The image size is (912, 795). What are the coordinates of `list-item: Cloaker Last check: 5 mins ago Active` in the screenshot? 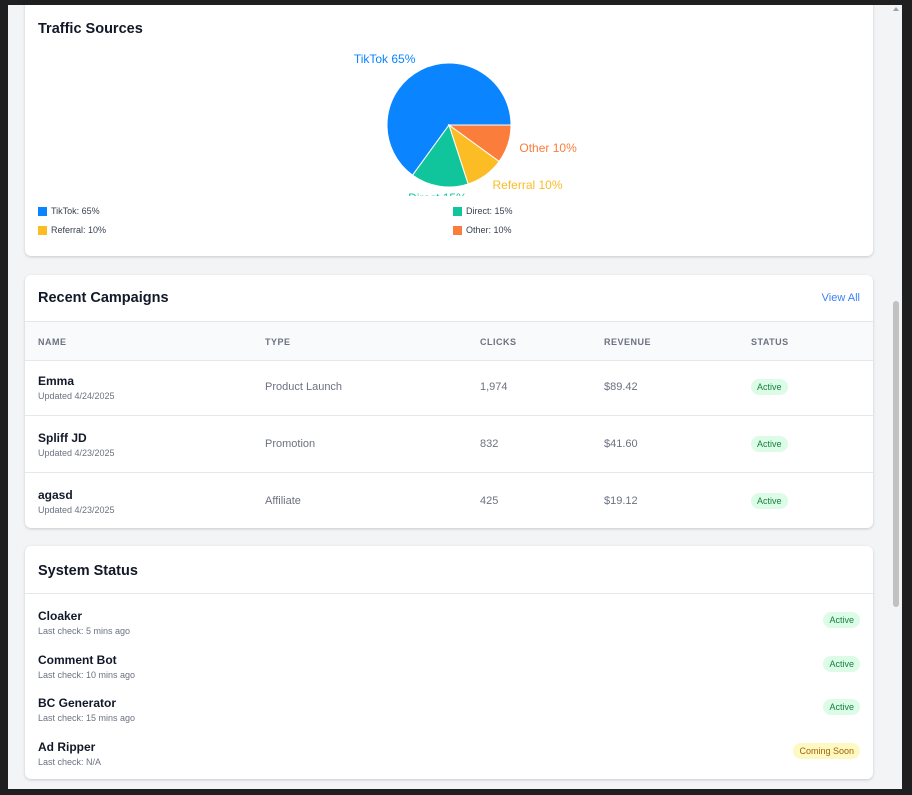 It's located at (449, 629).